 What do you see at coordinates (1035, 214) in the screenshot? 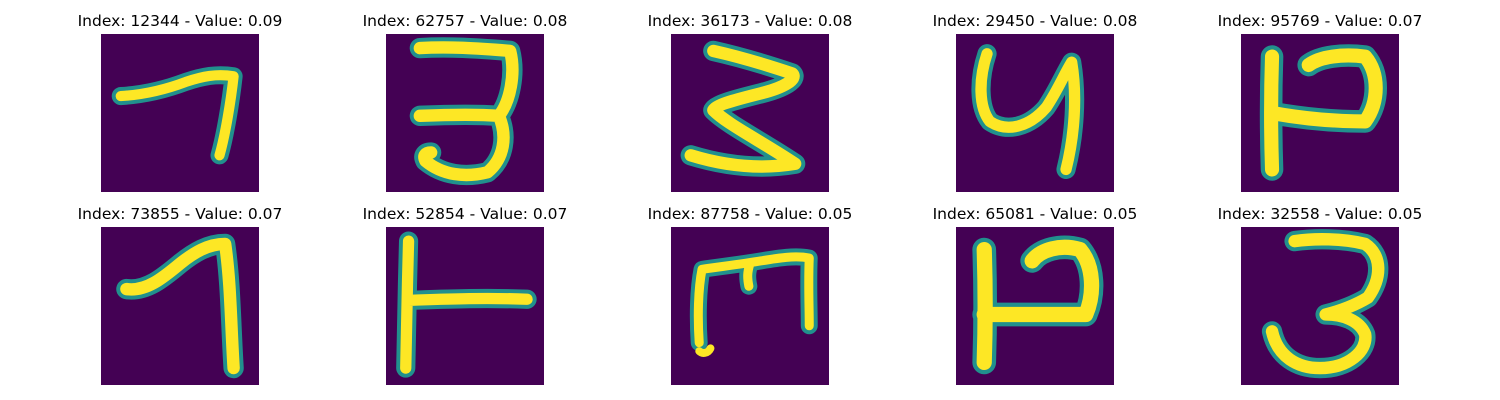
I see `panel-title: Index: 65081 - Value: 0.05` at bounding box center [1035, 214].